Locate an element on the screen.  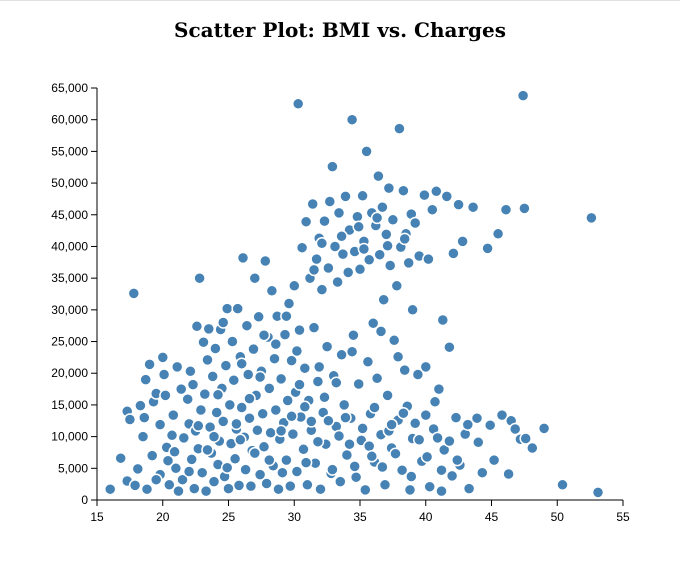
top-divider is located at coordinates (340, 0).